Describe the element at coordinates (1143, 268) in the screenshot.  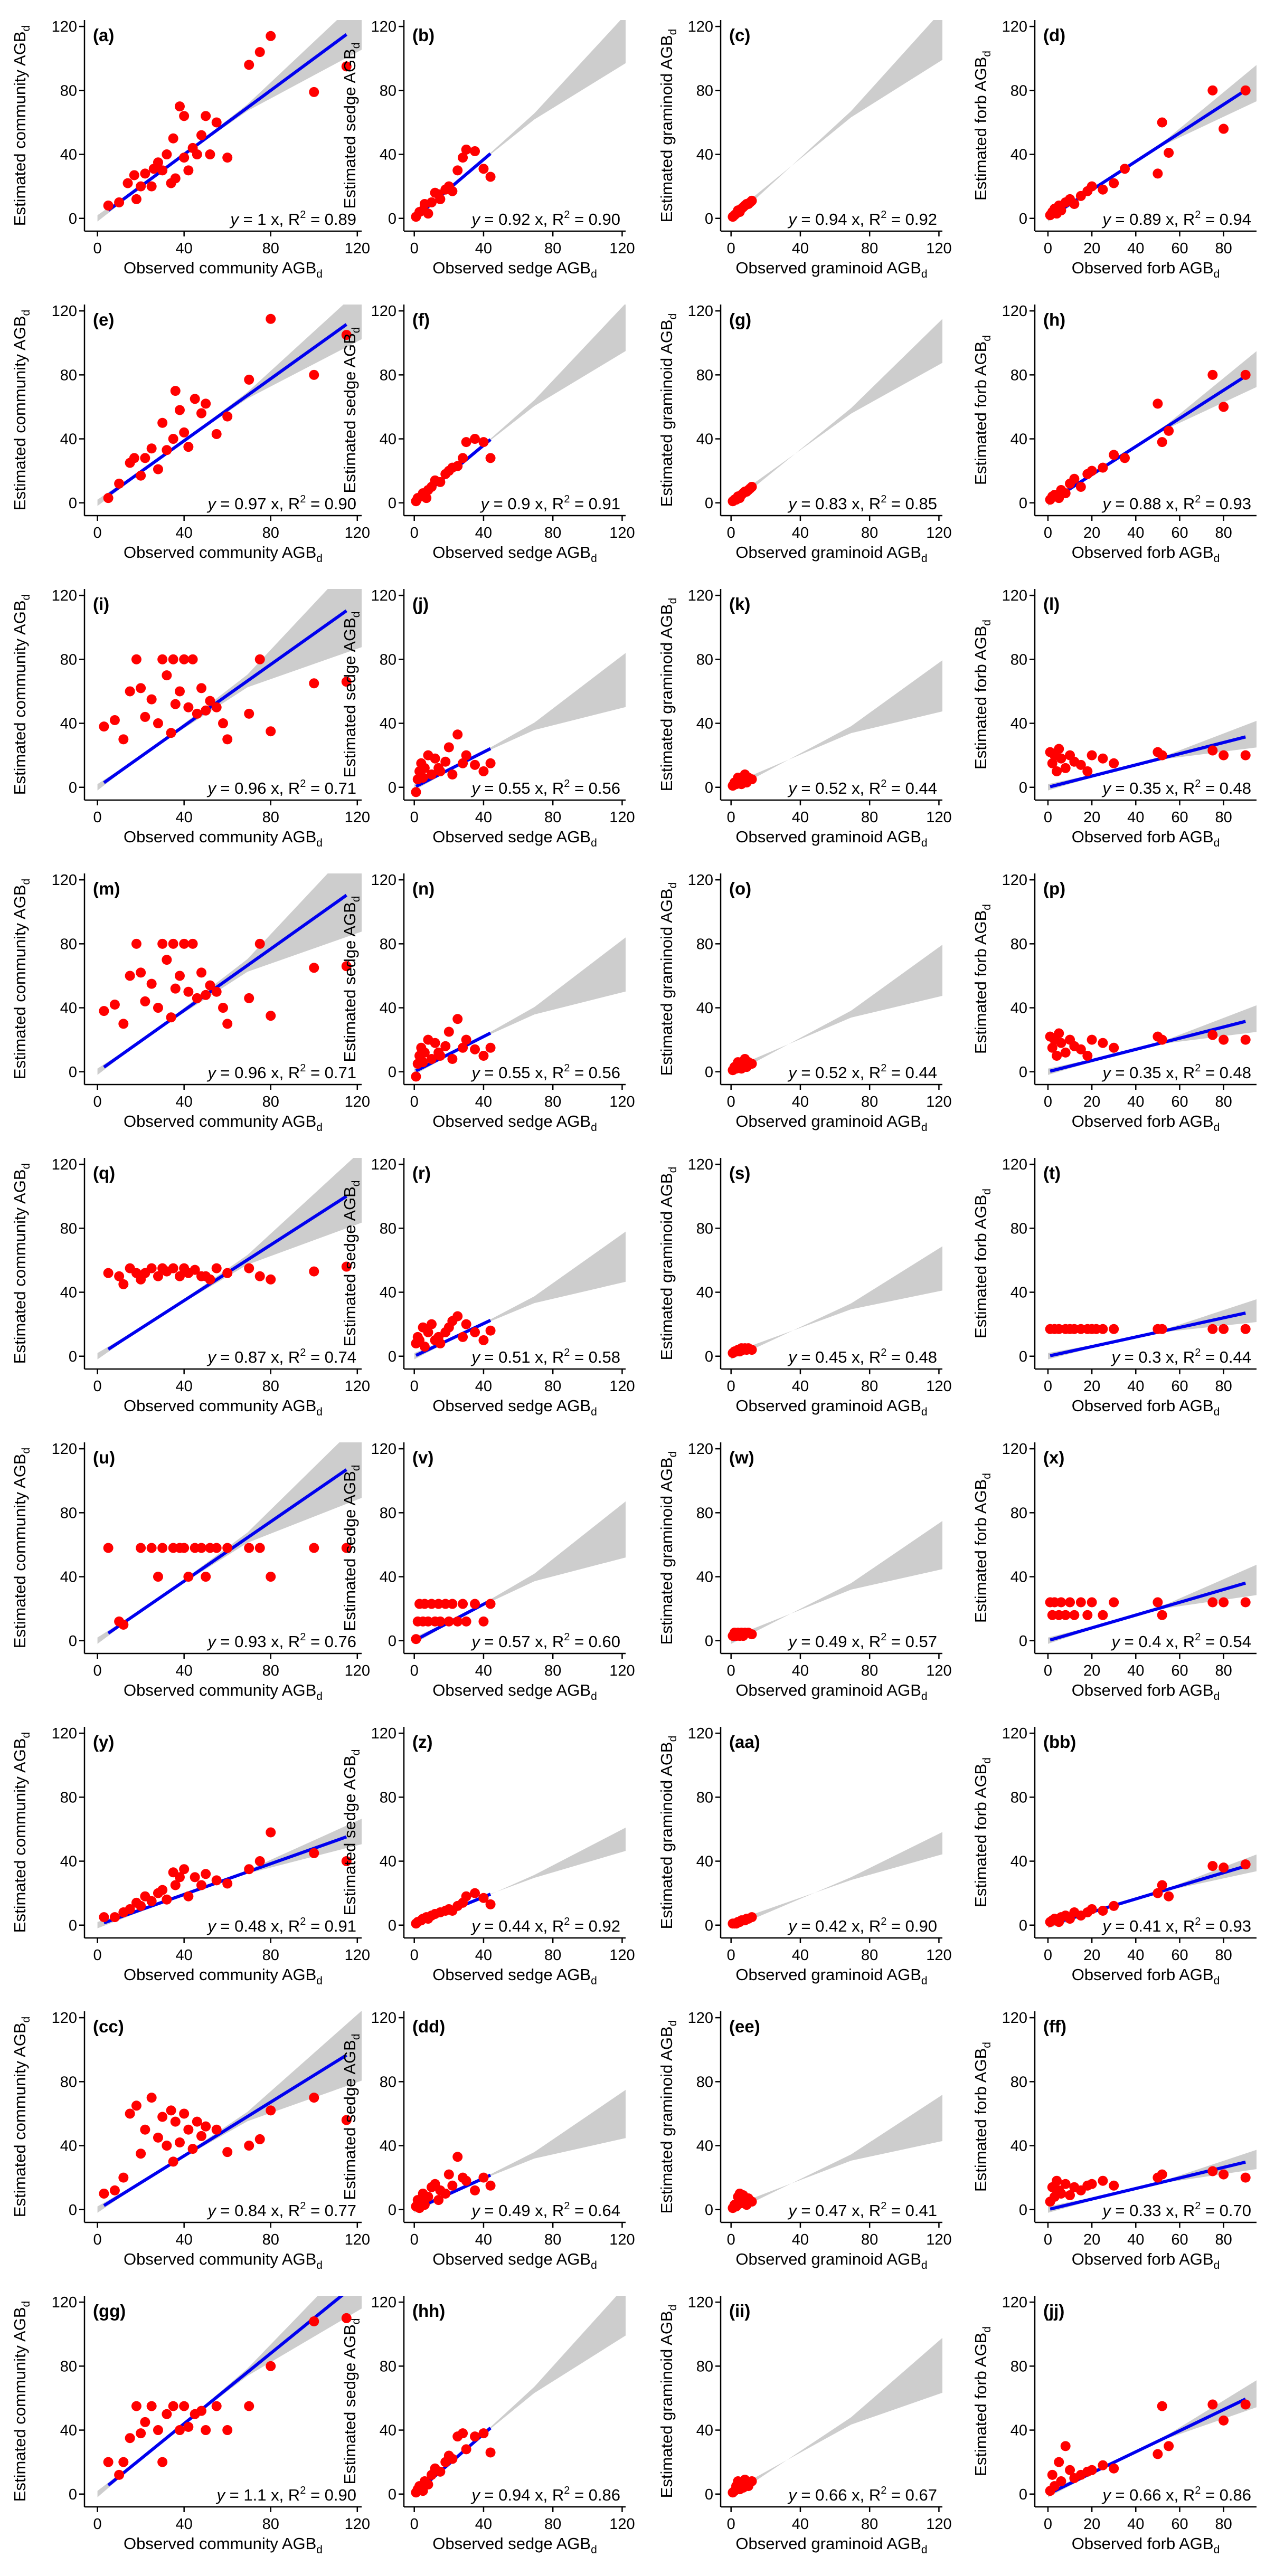
I see `x-axis-title-main: Observed forb AGB` at that location.